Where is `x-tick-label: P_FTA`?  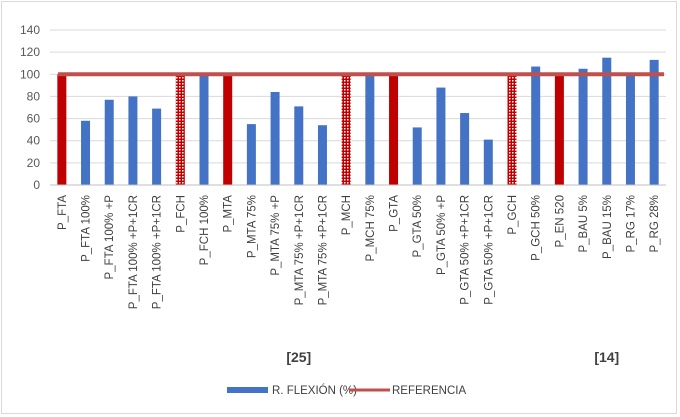
x-tick-label: P_FTA is located at coordinates (63, 212).